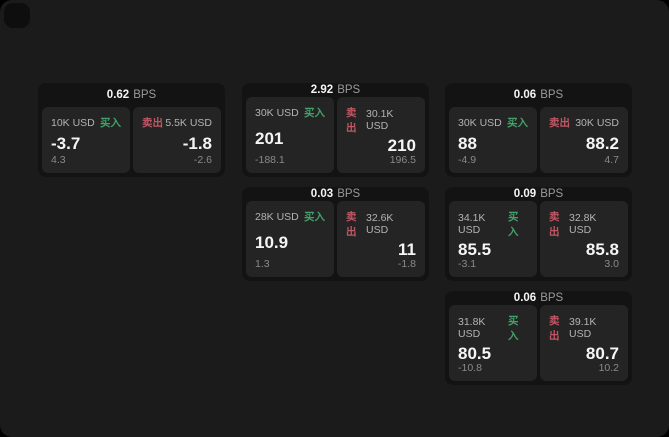  What do you see at coordinates (467, 160) in the screenshot?
I see `buy-change: -4.9` at bounding box center [467, 160].